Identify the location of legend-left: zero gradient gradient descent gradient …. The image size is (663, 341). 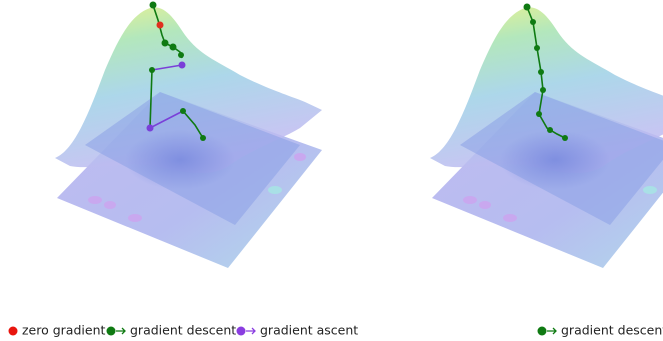
(183, 330).